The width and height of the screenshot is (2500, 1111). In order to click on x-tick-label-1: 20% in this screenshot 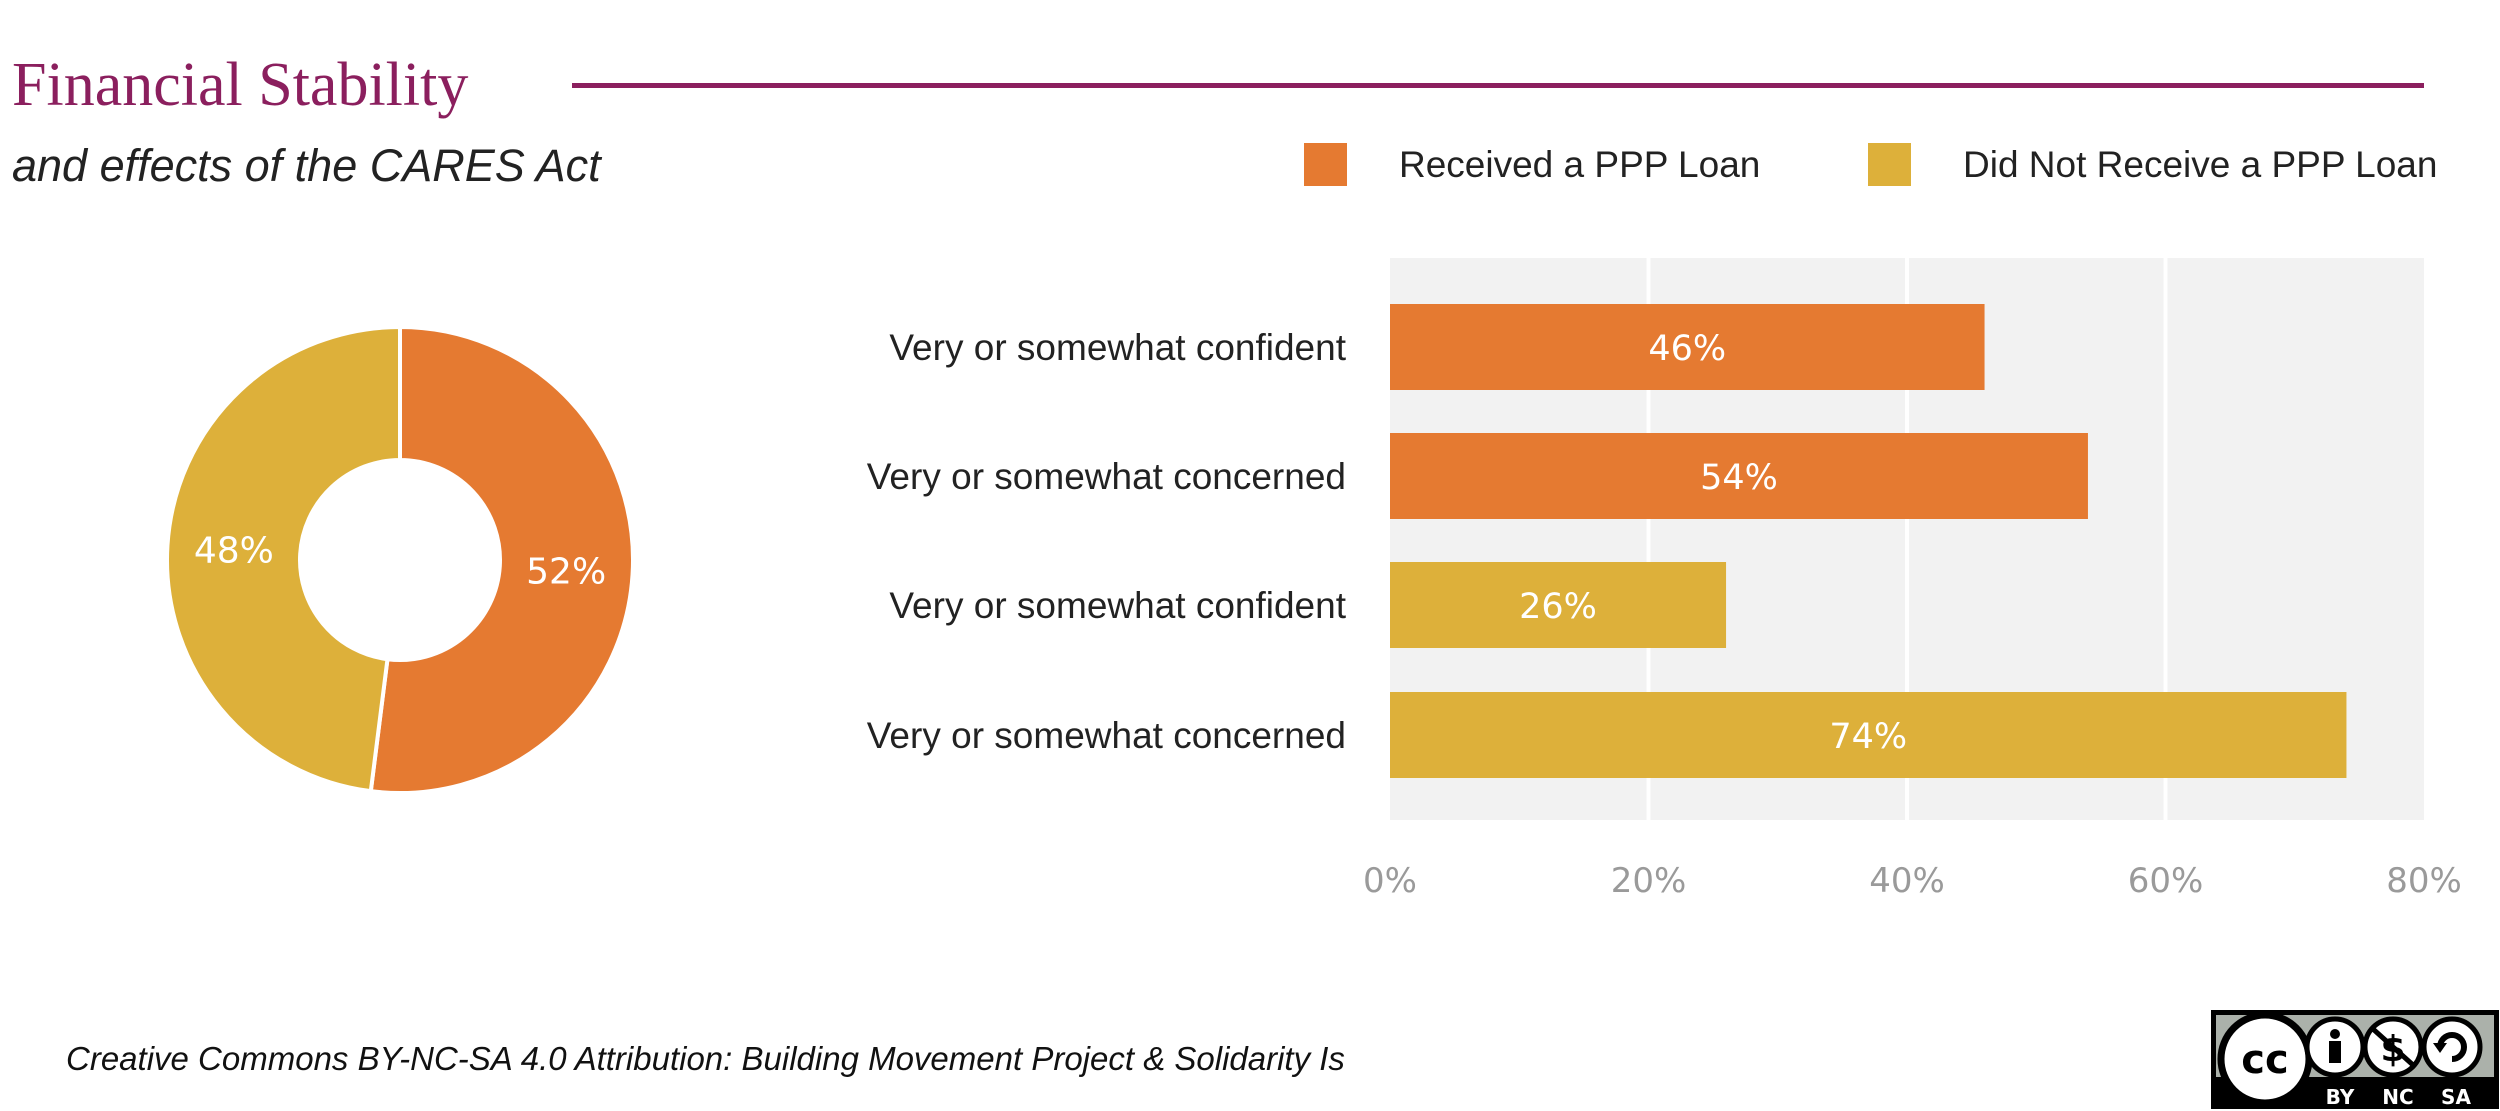, I will do `click(1649, 881)`.